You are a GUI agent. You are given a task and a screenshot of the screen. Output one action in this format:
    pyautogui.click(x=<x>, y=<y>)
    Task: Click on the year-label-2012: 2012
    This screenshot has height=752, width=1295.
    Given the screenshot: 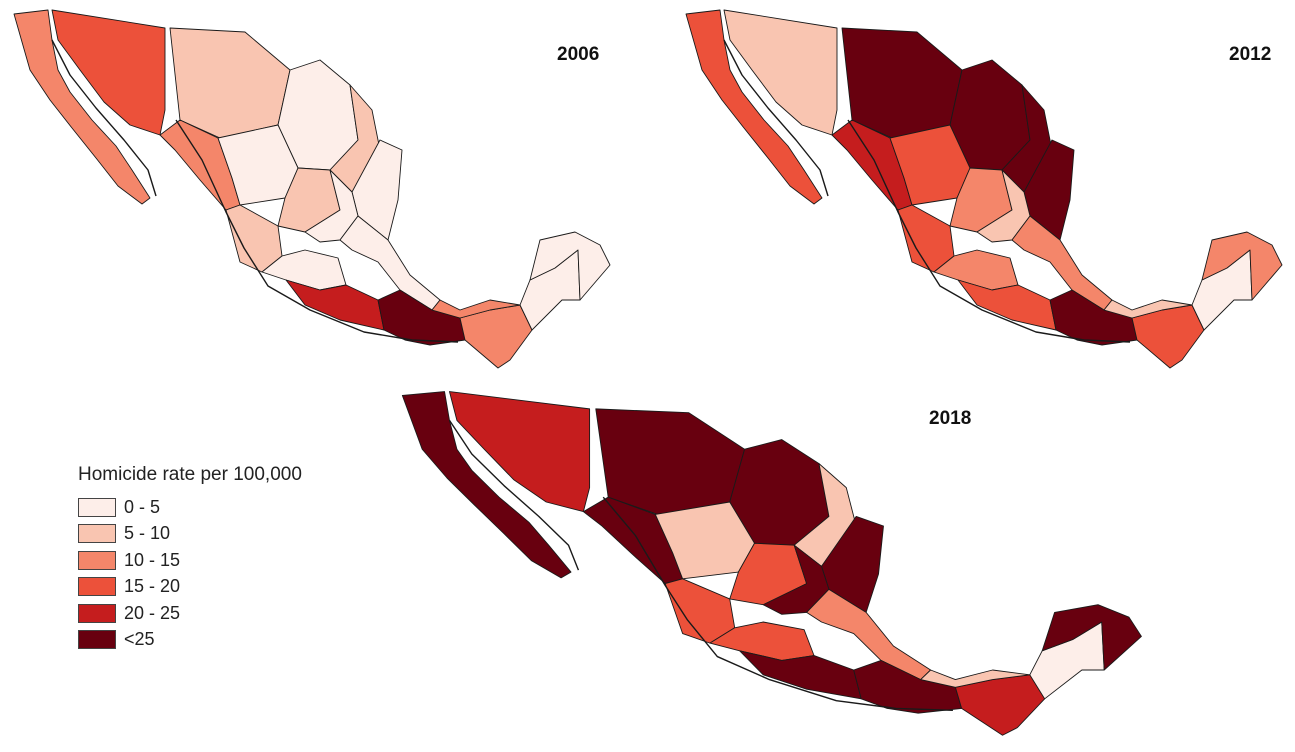 What is the action you would take?
    pyautogui.click(x=1250, y=54)
    